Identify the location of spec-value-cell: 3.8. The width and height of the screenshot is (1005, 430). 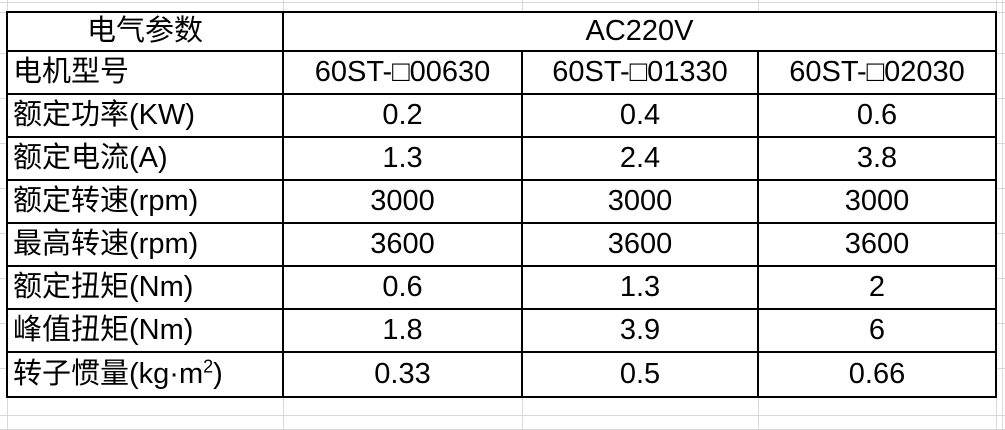
(877, 158).